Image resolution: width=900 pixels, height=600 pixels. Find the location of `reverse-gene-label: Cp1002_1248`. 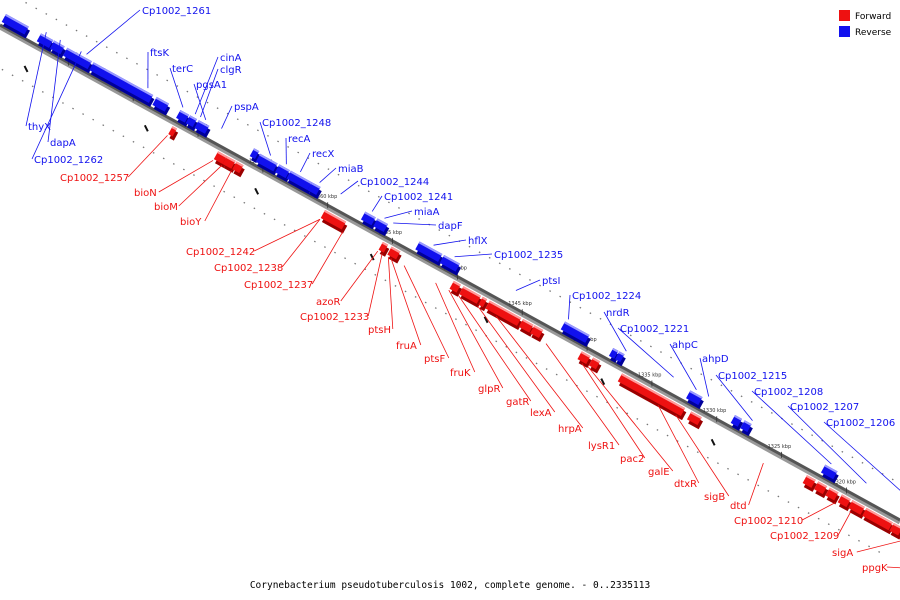

reverse-gene-label: Cp1002_1248 is located at coordinates (296, 123).